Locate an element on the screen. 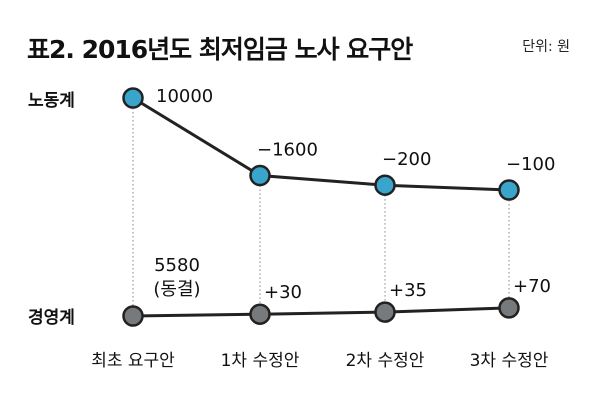 The width and height of the screenshot is (600, 403). category-label-1: 최초 요구안 is located at coordinates (133, 361).